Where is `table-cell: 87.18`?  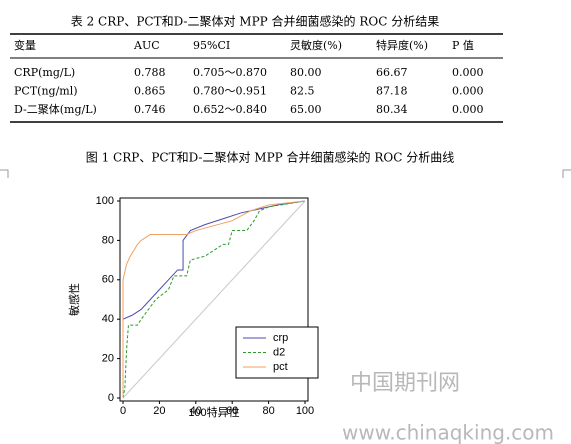 table-cell: 87.18 is located at coordinates (392, 91).